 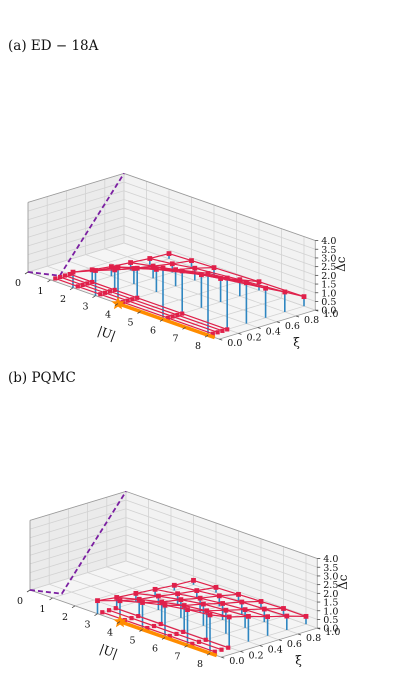 I want to click on pane-edge, so click(x=78, y=506).